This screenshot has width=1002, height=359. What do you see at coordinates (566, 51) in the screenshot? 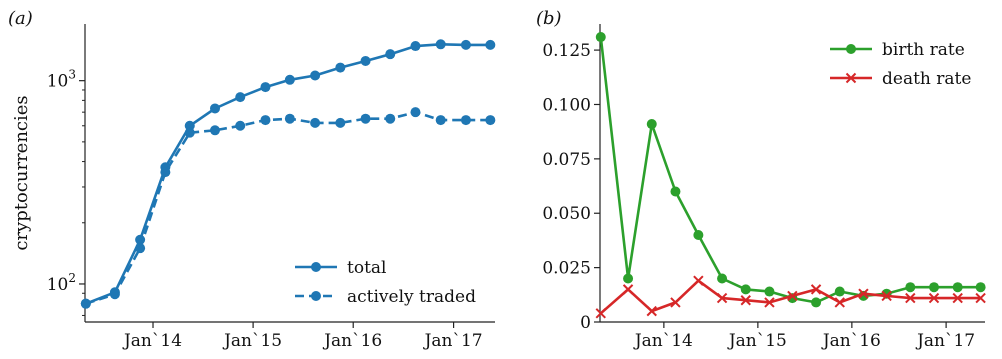
I see `y-tick-label: 0.125` at bounding box center [566, 51].